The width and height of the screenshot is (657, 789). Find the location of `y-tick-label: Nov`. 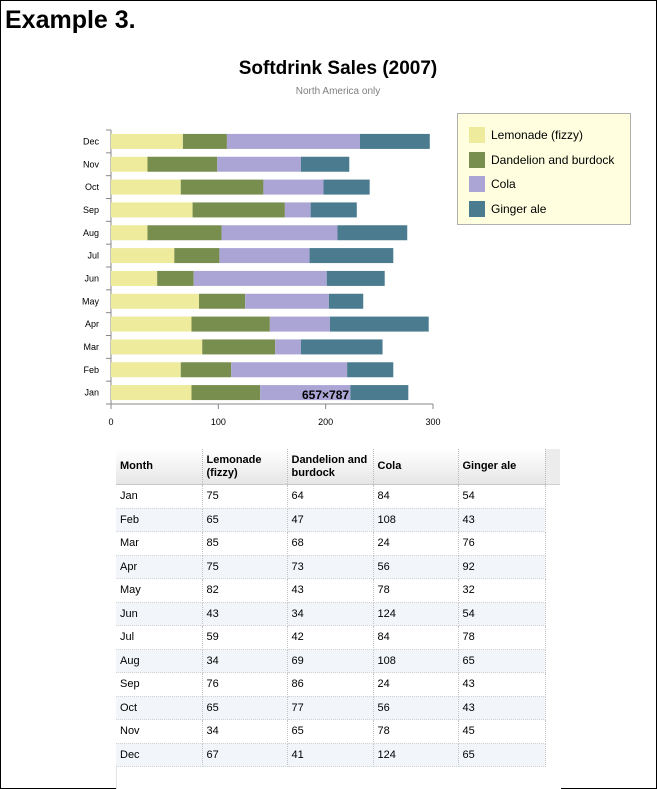

y-tick-label: Nov is located at coordinates (91, 164).